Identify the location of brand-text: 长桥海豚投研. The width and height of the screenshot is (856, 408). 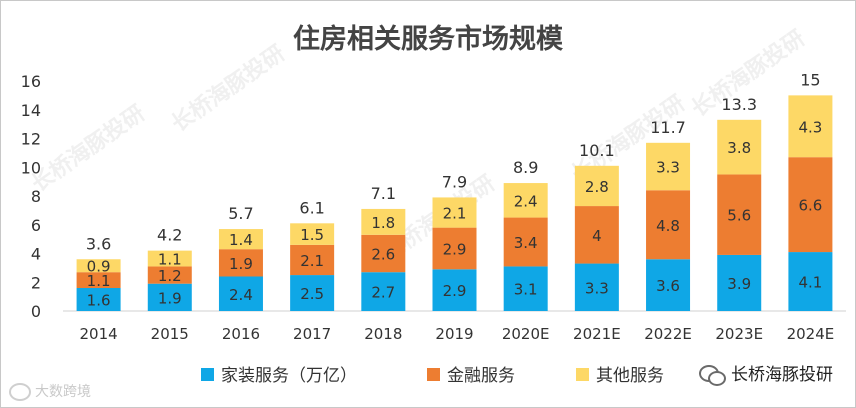
(782, 375).